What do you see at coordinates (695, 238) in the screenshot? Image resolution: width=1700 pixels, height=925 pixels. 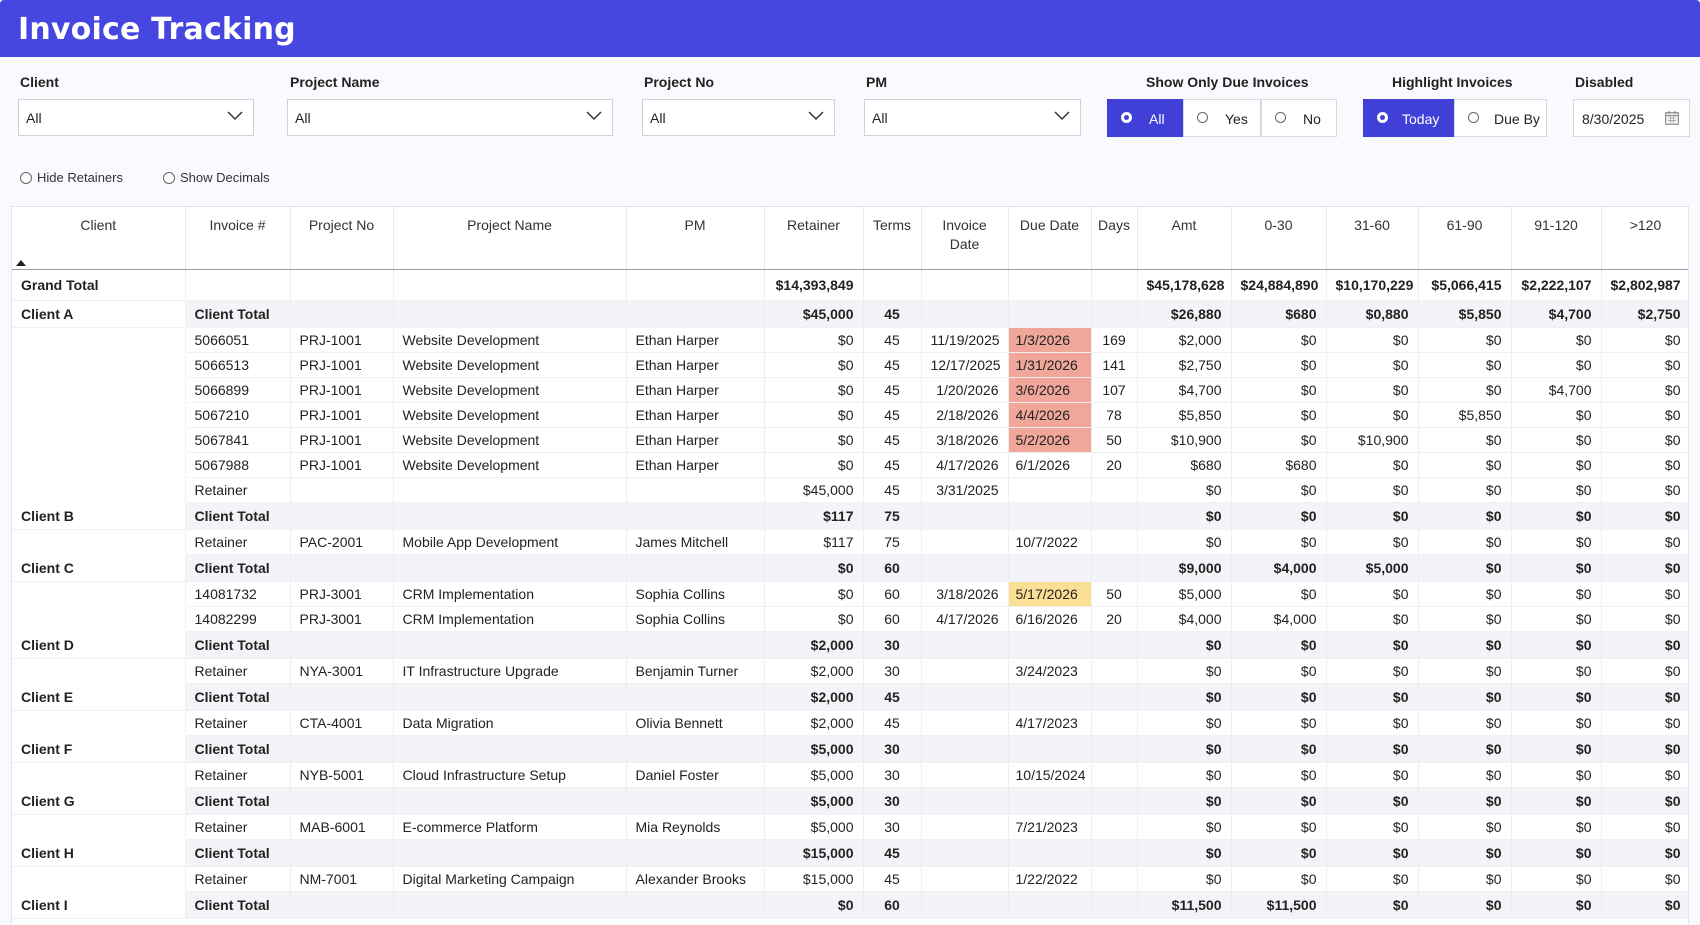 I see `column-header-pm: PM` at bounding box center [695, 238].